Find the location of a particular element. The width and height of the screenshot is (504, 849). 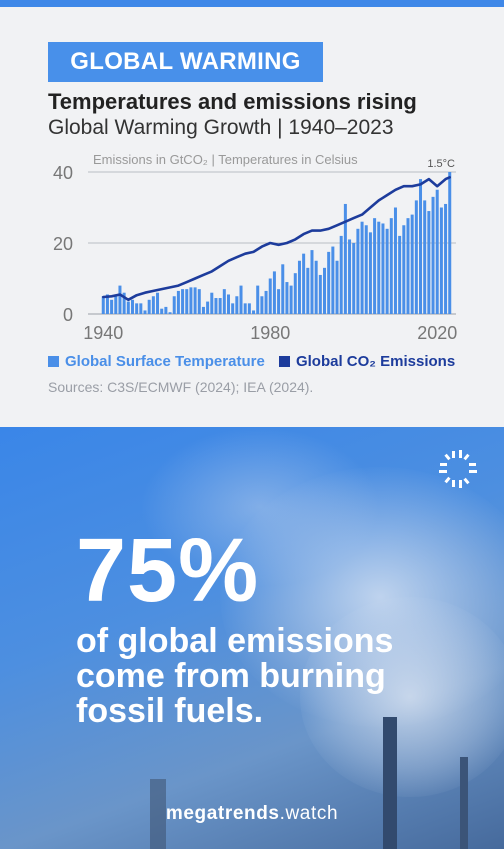

x-tick-label: 1980 is located at coordinates (270, 333).